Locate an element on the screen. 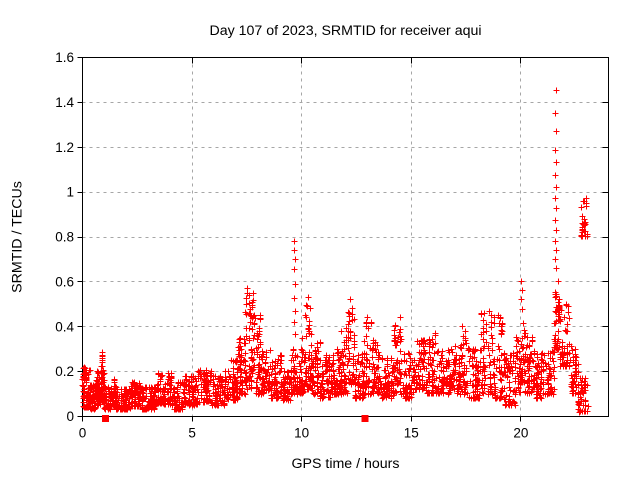 The image size is (640, 480). y-tick-label: 0.8 is located at coordinates (64, 237).